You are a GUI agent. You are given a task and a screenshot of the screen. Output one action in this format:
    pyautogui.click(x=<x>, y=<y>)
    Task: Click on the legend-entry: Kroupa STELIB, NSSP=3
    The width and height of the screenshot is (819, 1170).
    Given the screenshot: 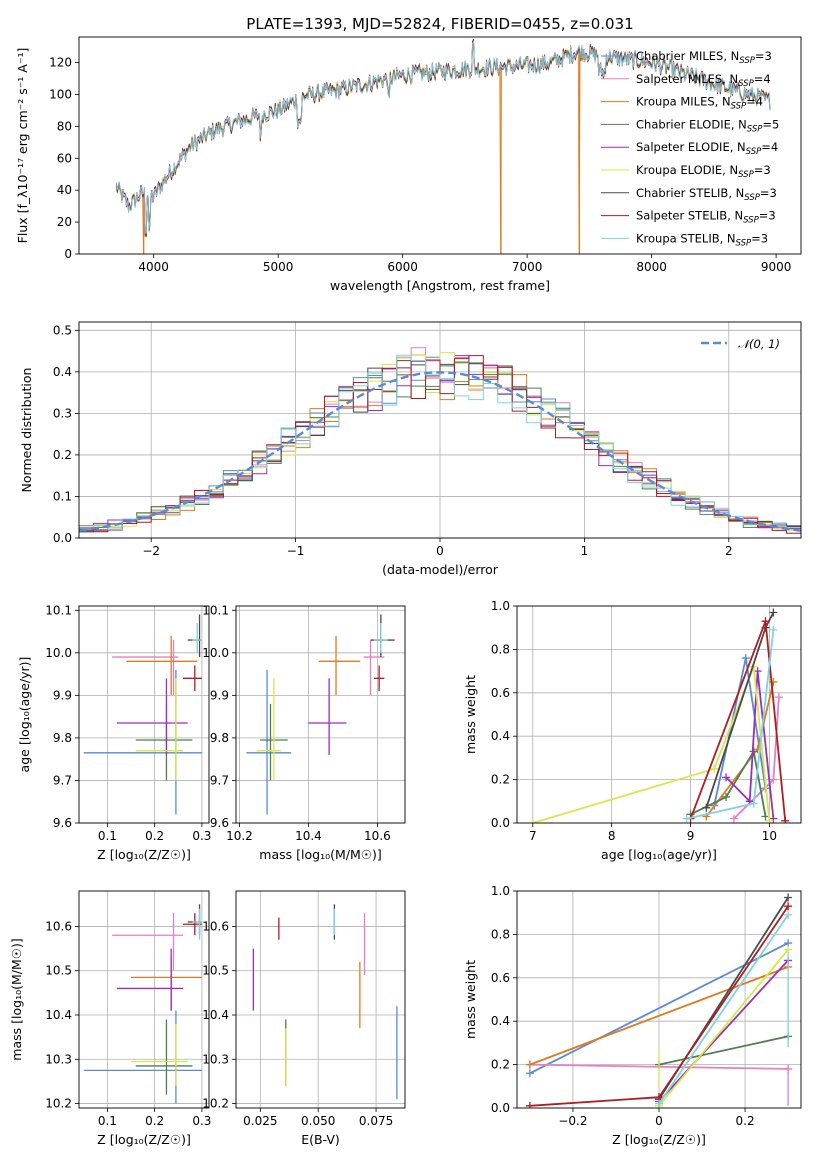 What is the action you would take?
    pyautogui.click(x=702, y=239)
    